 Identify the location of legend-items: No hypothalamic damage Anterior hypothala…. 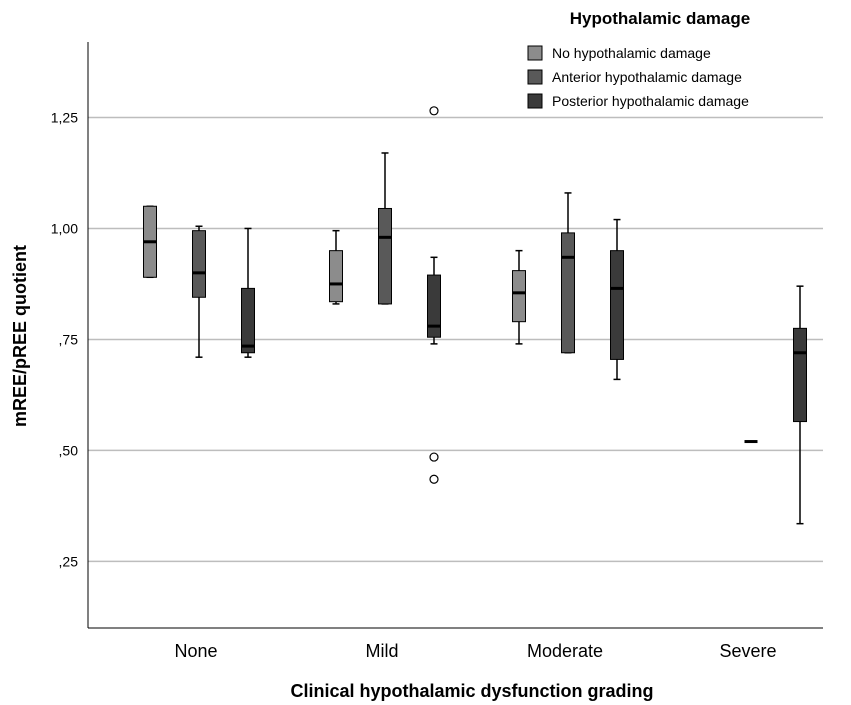
(638, 77).